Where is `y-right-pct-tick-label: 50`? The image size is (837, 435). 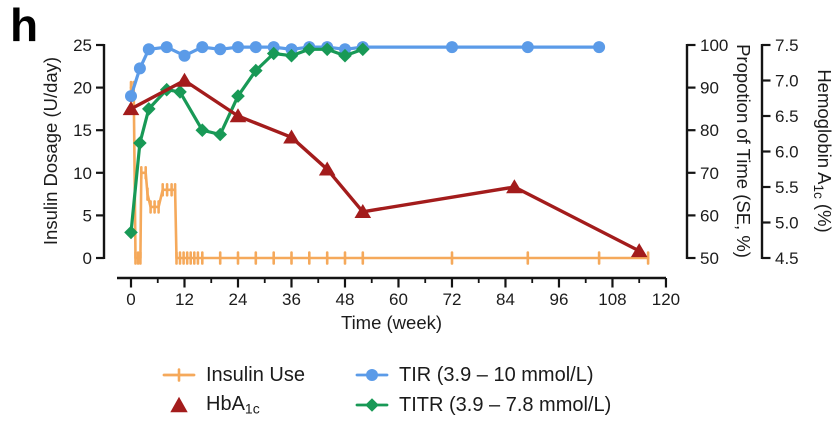
y-right-pct-tick-label: 50 is located at coordinates (709, 258).